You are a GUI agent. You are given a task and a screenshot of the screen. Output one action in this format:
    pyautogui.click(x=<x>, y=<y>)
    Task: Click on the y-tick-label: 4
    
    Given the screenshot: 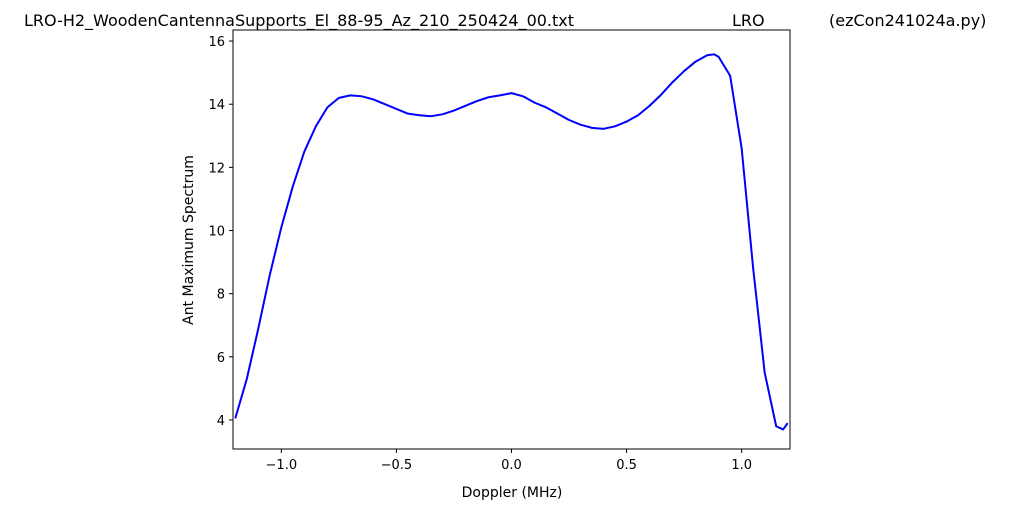 What is the action you would take?
    pyautogui.click(x=221, y=421)
    